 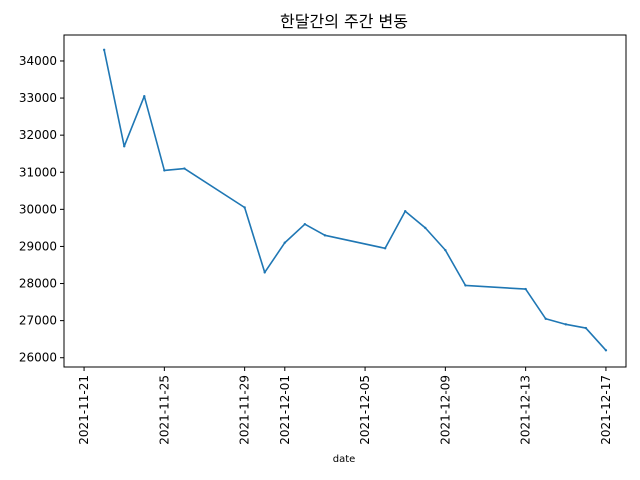 What do you see at coordinates (38, 246) in the screenshot?
I see `y-tick-label: 29000` at bounding box center [38, 246].